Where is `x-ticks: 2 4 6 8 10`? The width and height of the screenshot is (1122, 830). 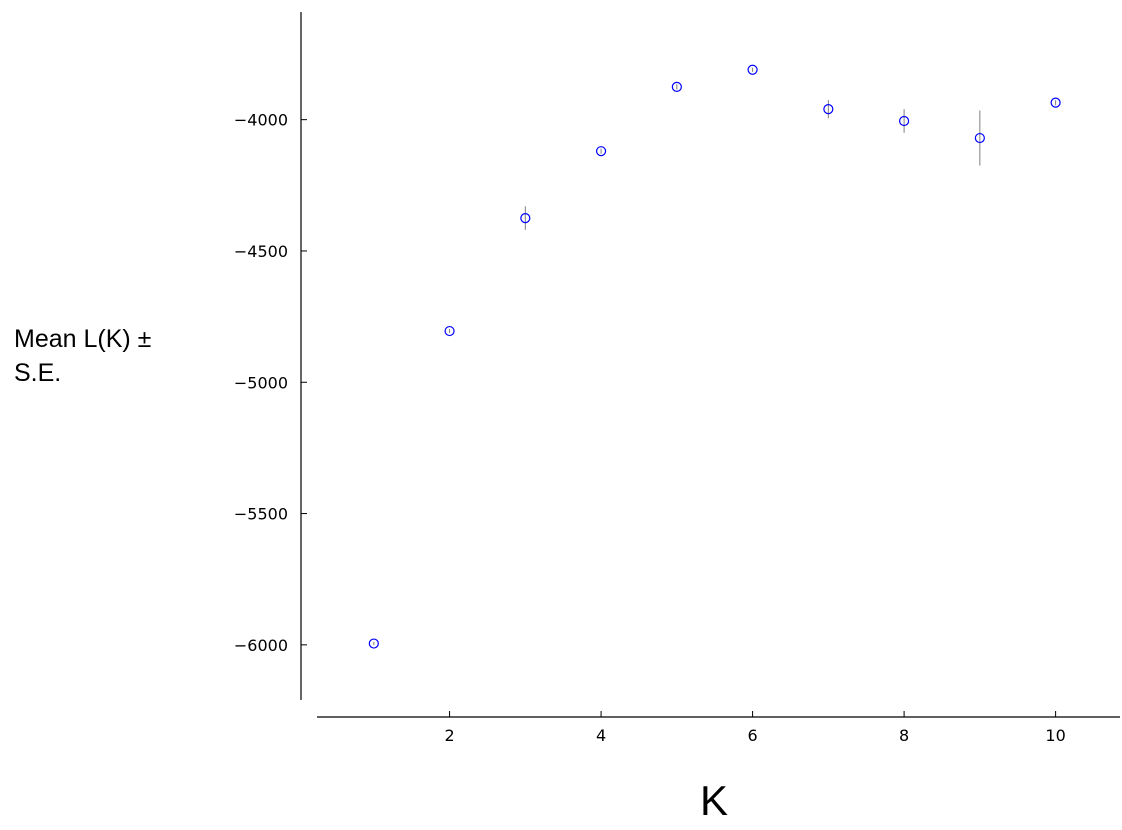 x-ticks: 2 4 6 8 10 is located at coordinates (755, 728).